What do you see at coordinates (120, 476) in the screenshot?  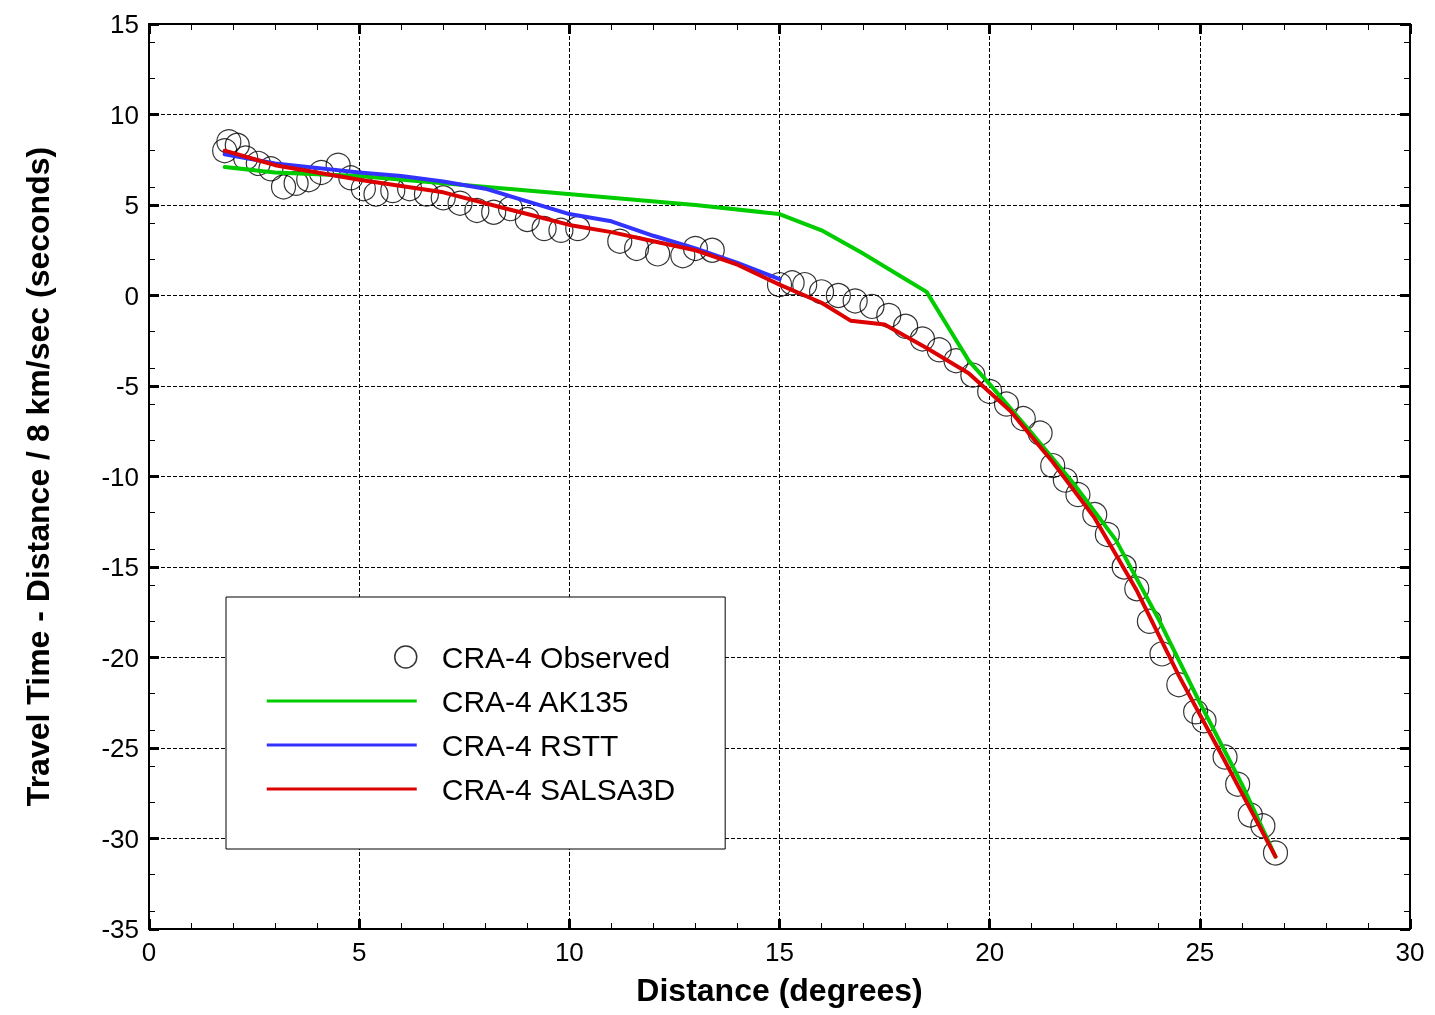 I see `y-tick-label: -10` at bounding box center [120, 476].